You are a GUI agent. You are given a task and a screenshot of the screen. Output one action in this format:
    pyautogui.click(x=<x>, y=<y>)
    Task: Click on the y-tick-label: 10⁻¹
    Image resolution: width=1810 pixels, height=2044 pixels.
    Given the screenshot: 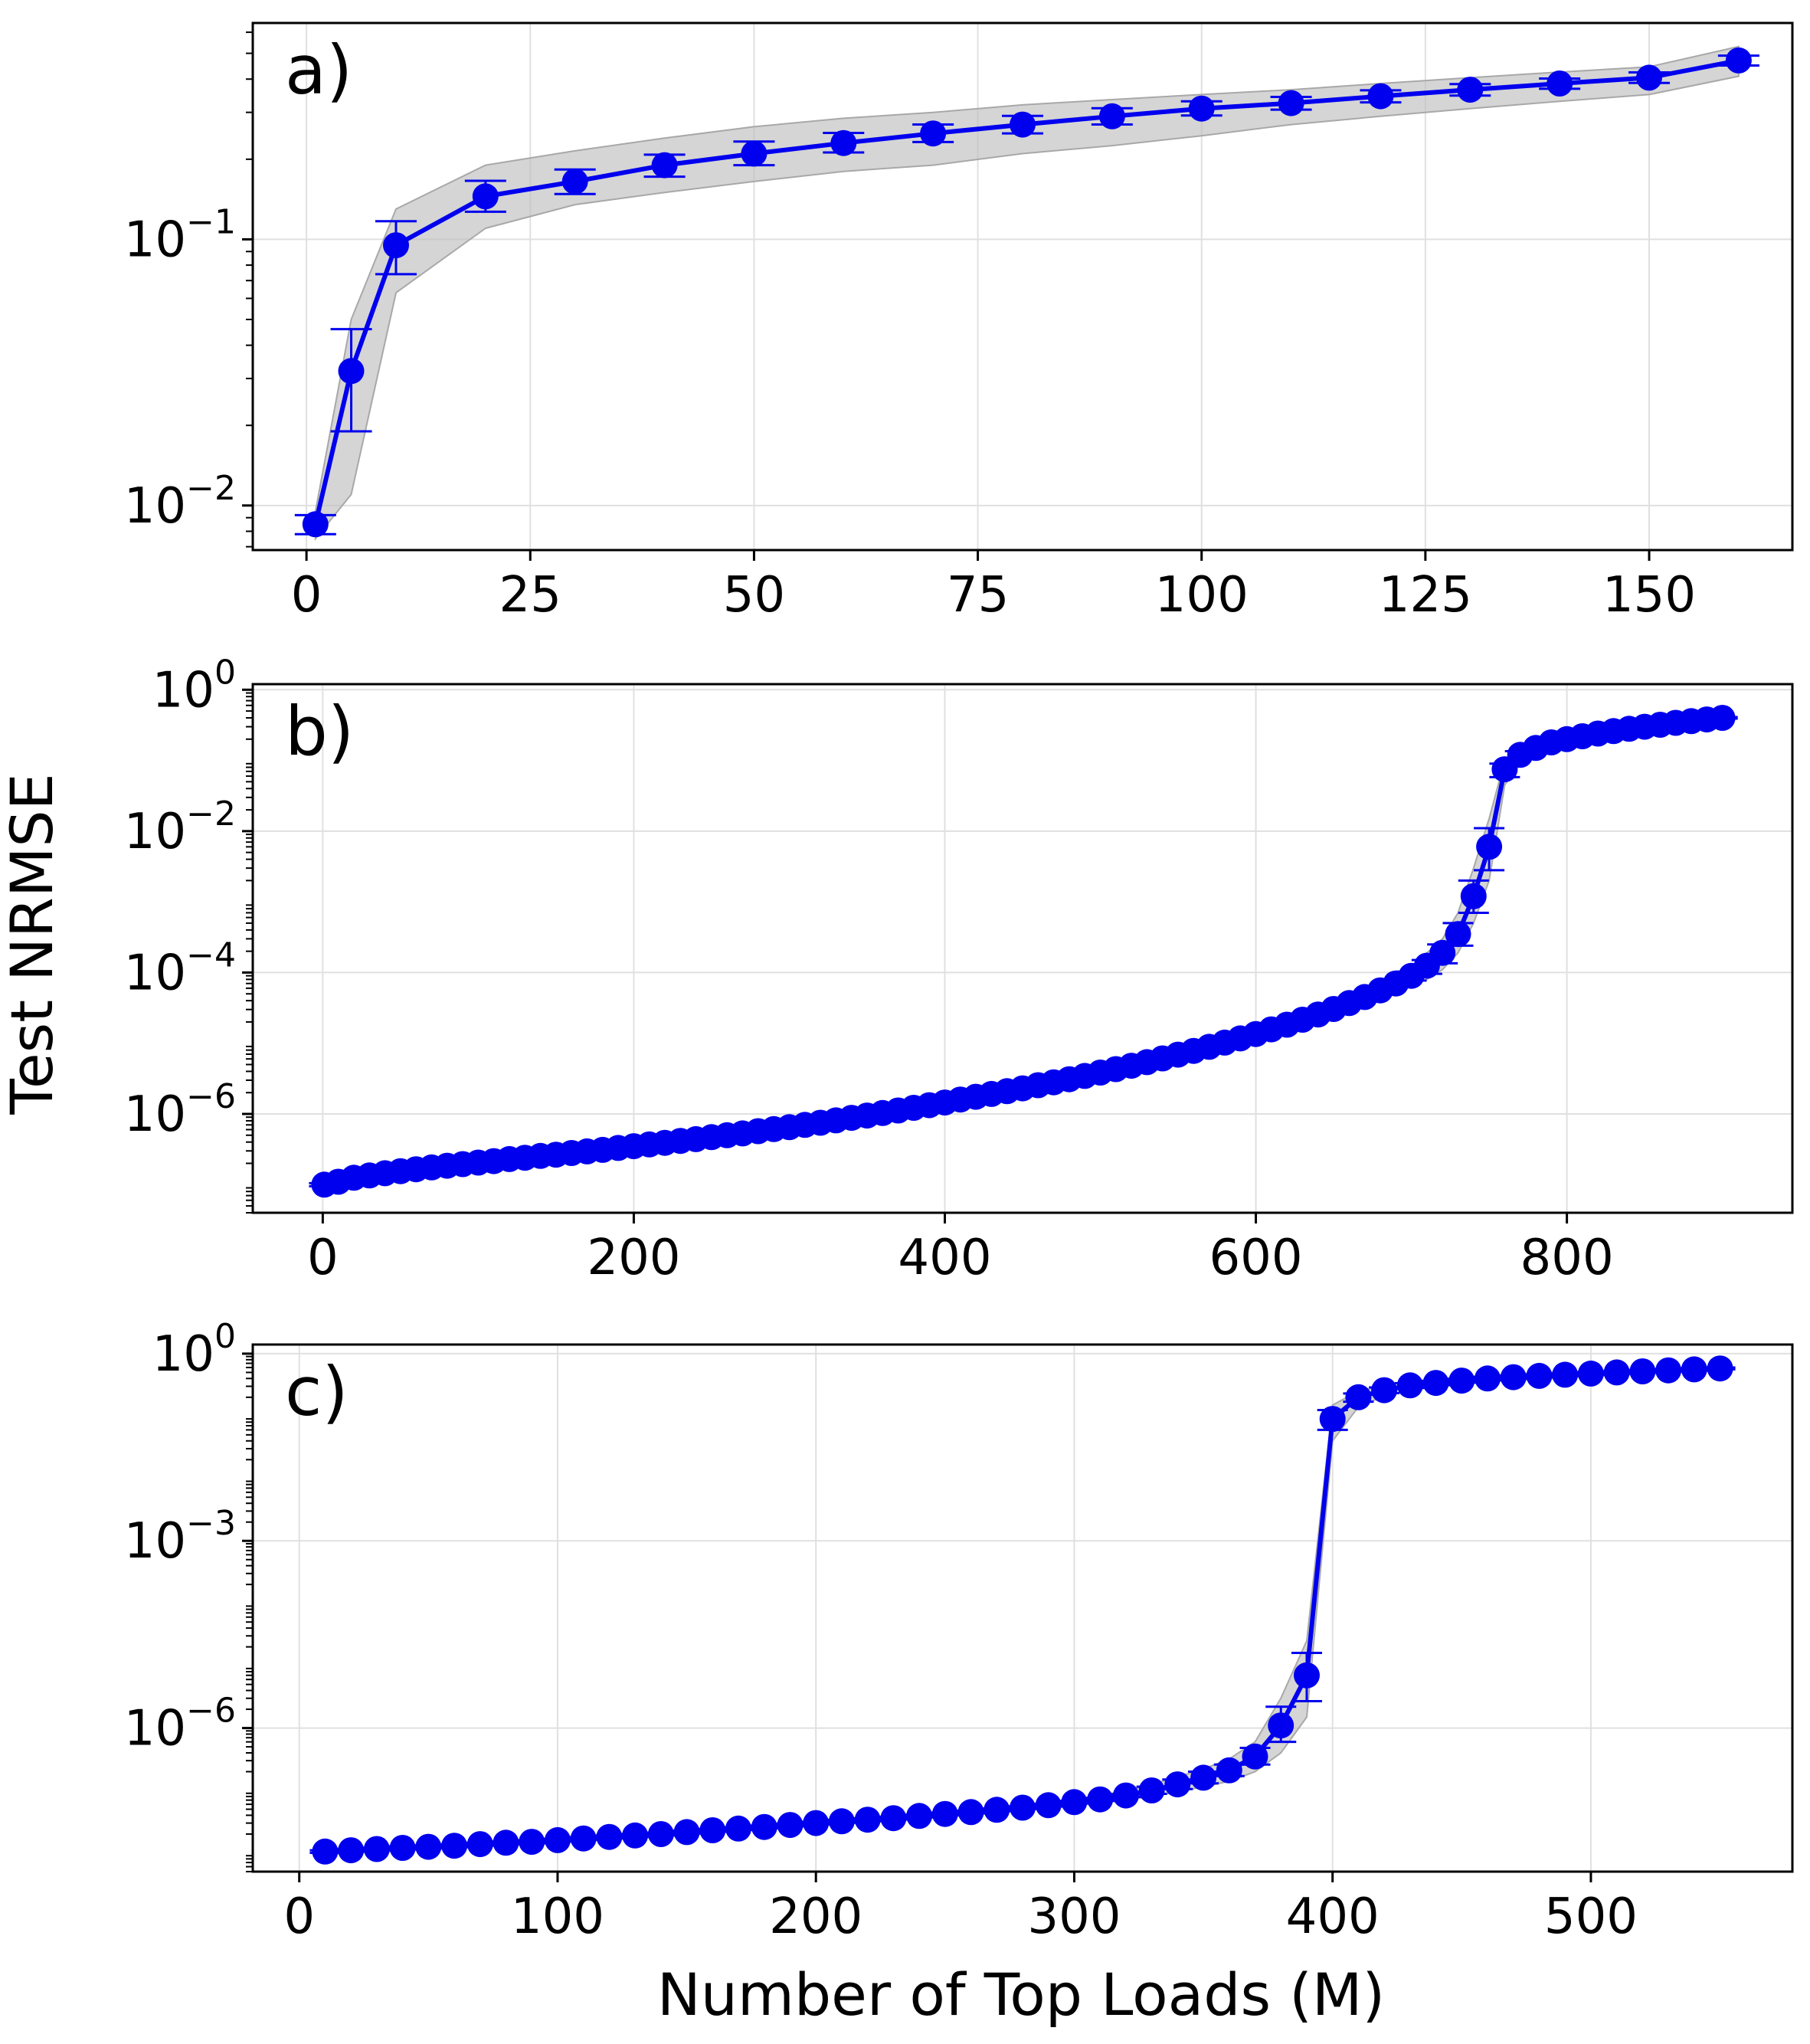 What is the action you would take?
    pyautogui.click(x=180, y=235)
    